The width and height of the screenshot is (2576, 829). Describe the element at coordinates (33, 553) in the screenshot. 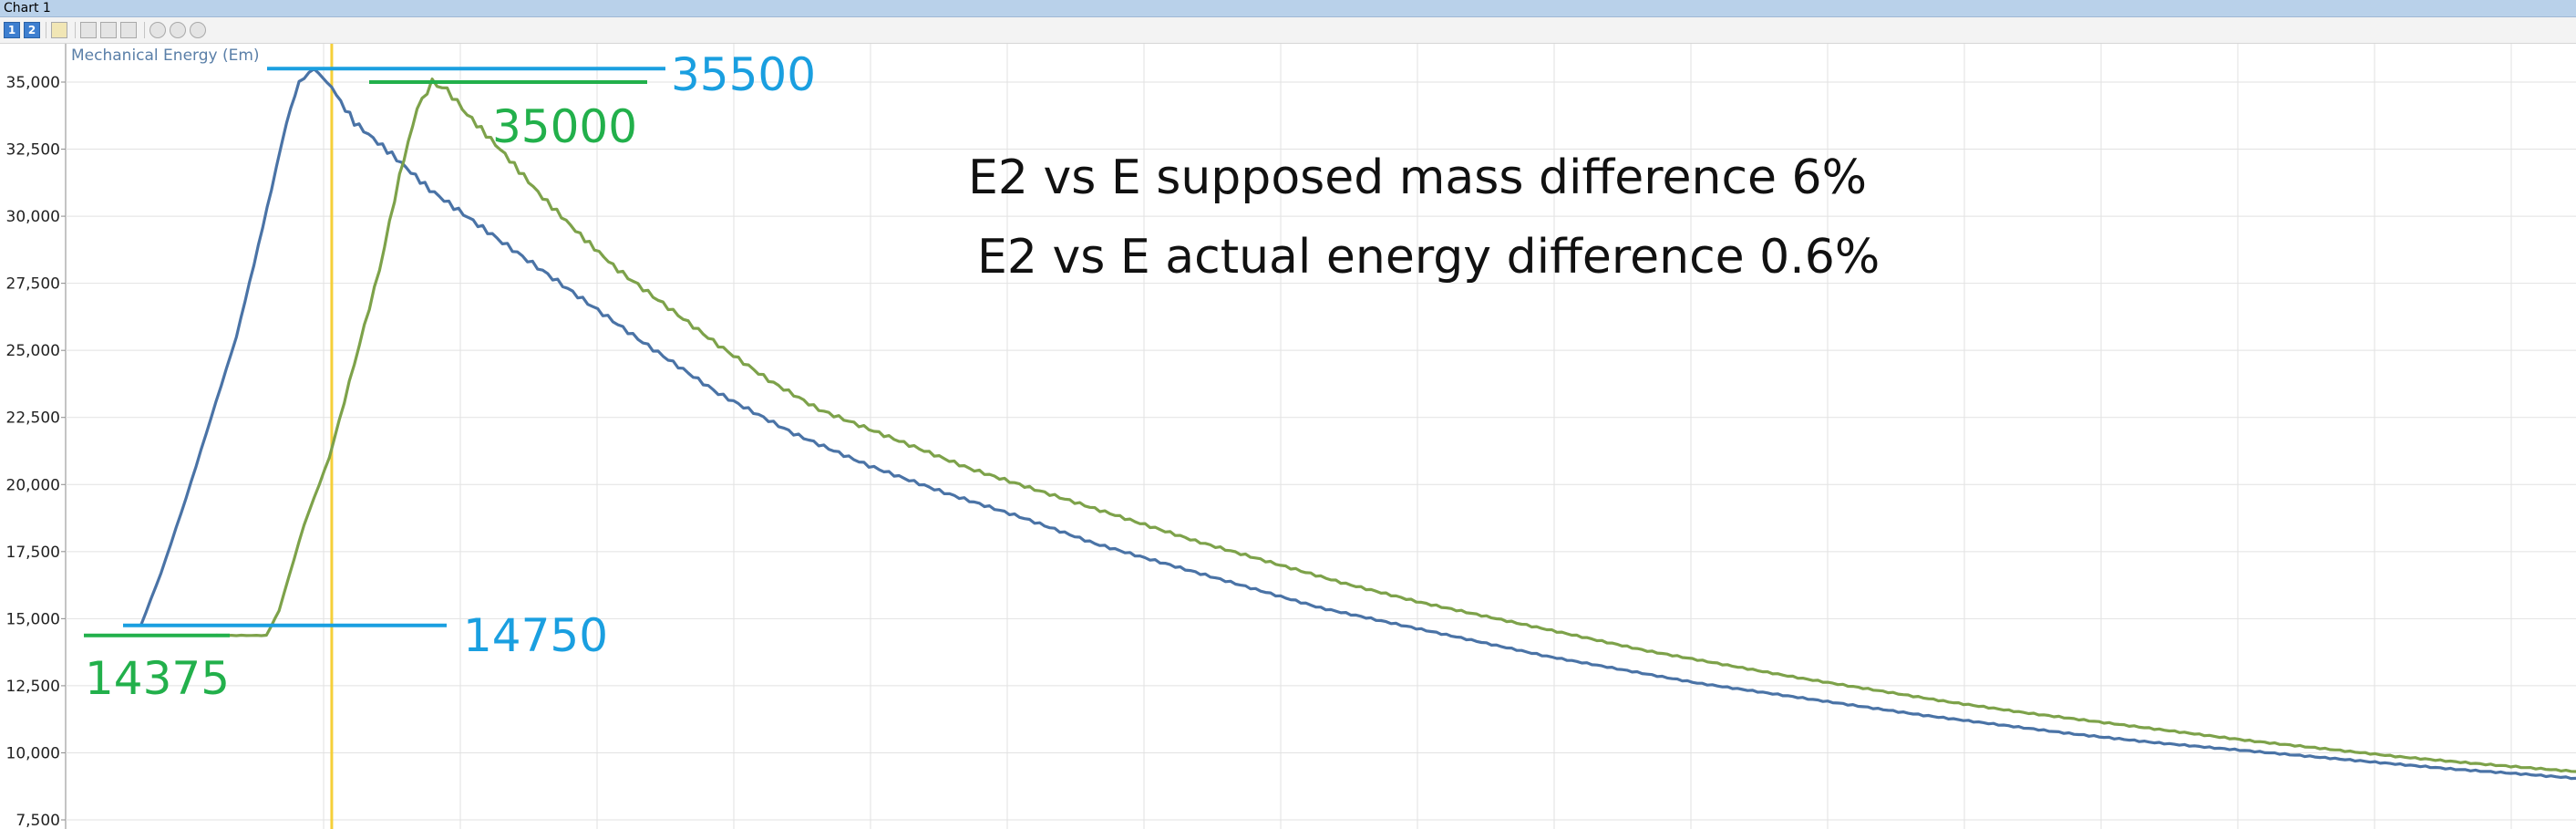

I see `y-tick-label: 17,500` at that location.